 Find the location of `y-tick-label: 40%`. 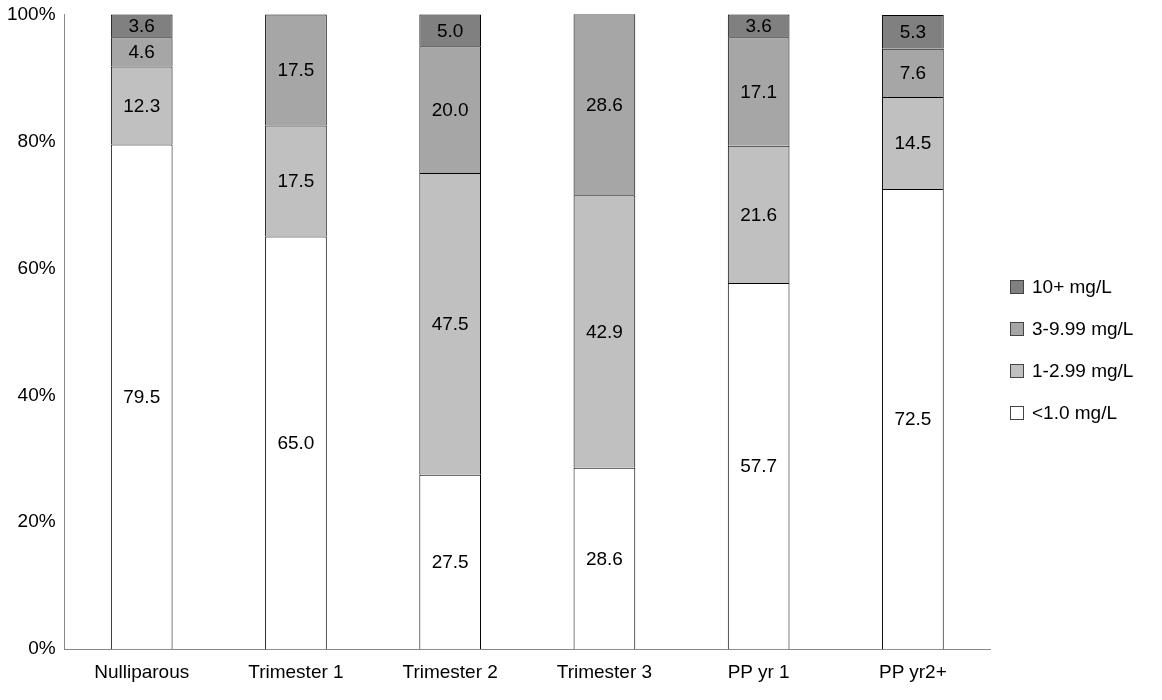

y-tick-label: 40% is located at coordinates (36, 394).